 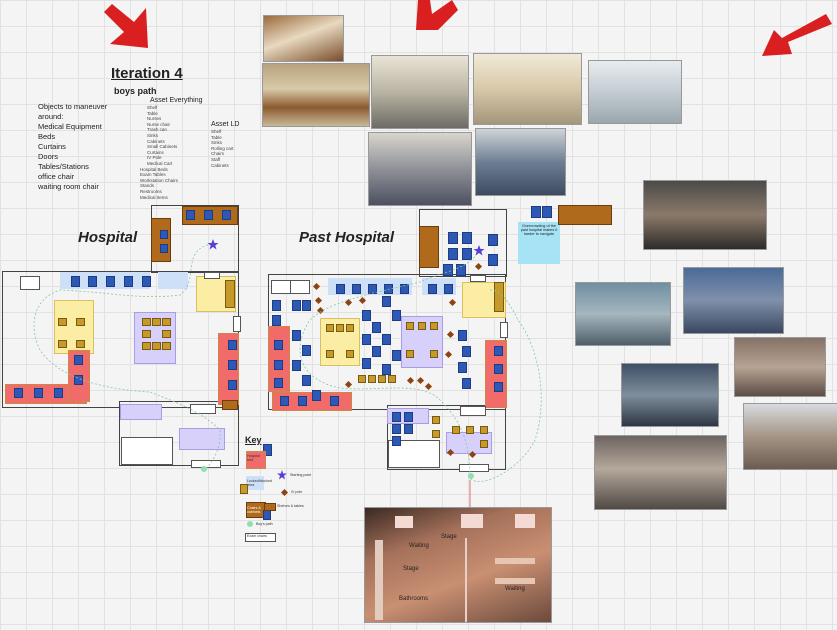 What do you see at coordinates (585, 215) in the screenshot?
I see `cabinet-row` at bounding box center [585, 215].